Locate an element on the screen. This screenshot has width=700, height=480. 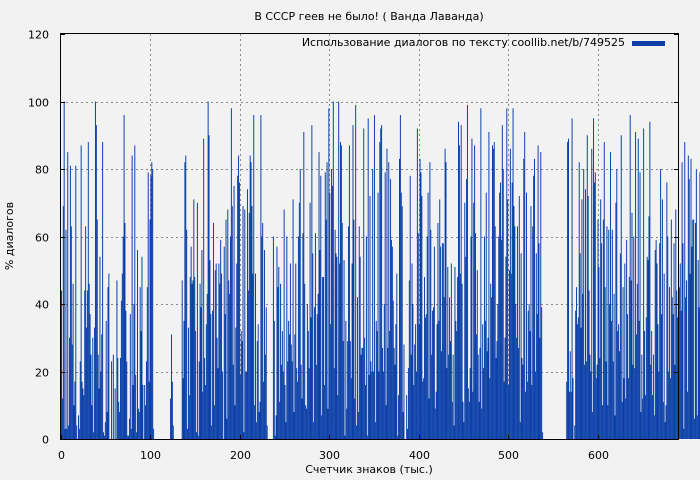
x-tick-label: 300 is located at coordinates (329, 455).